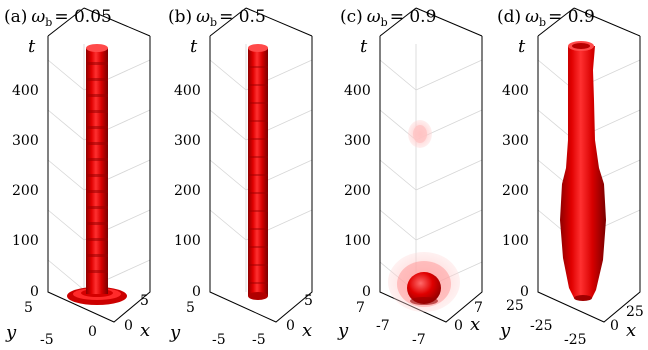  I want to click on panel-b-x-tick-0: 0, so click(290, 326).